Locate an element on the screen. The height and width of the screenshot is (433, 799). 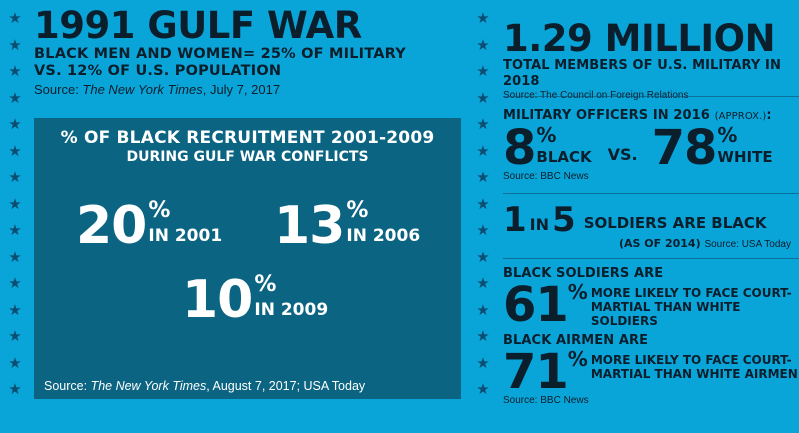
soldiers-percent-value: 61 is located at coordinates (536, 305).